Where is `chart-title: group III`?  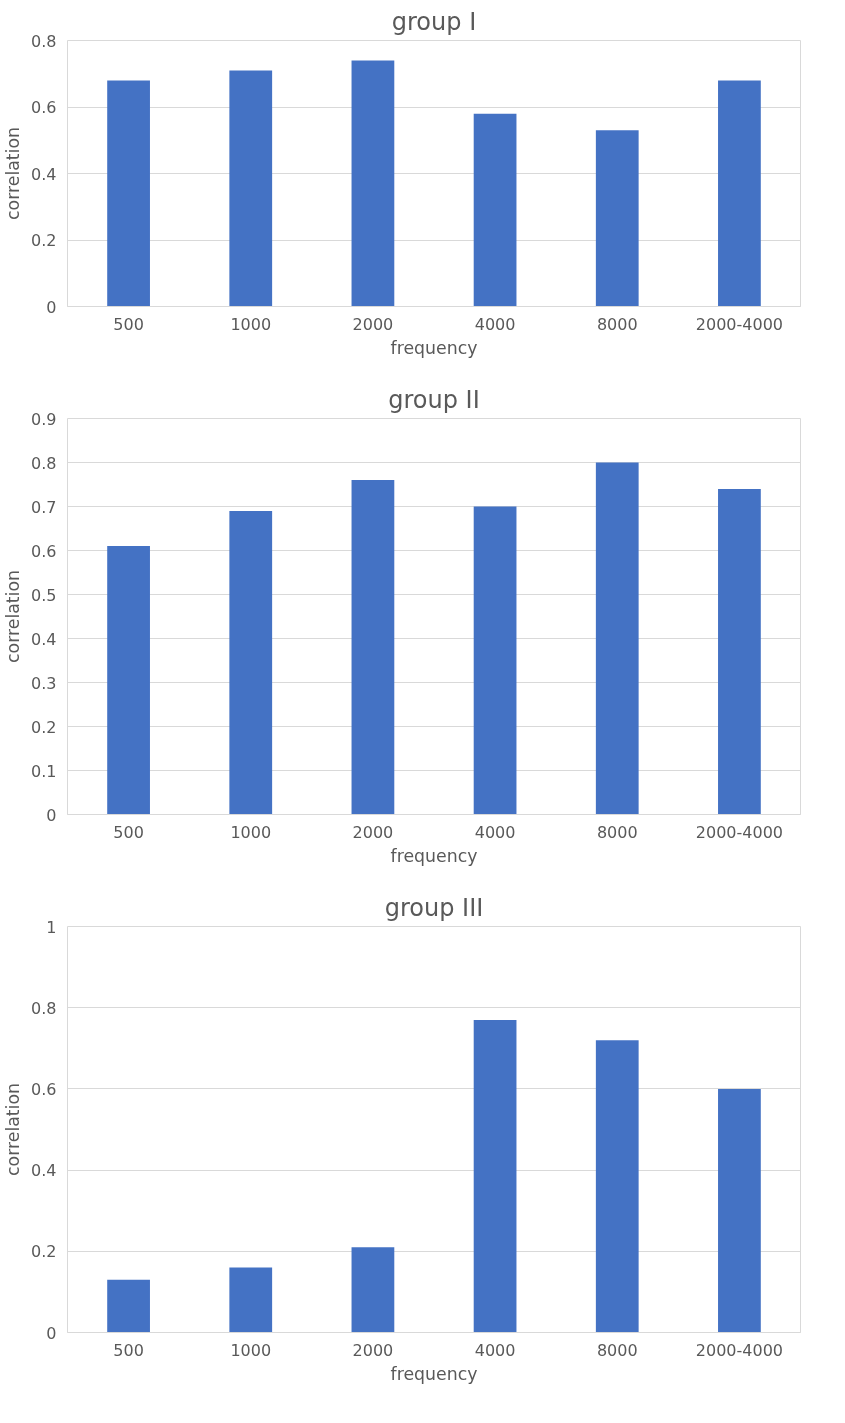
chart-title: group III is located at coordinates (434, 907).